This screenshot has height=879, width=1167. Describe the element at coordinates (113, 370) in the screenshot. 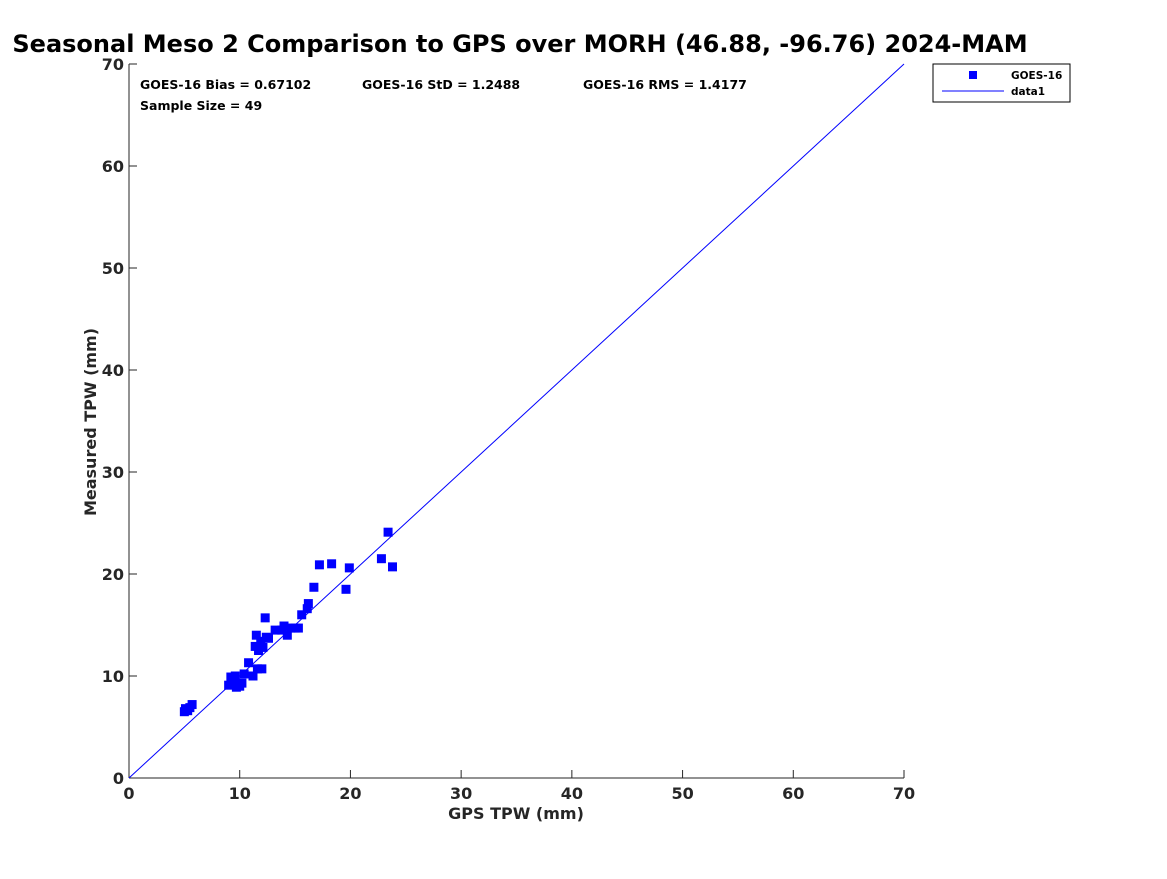

I see `y-tick-label: 40` at that location.